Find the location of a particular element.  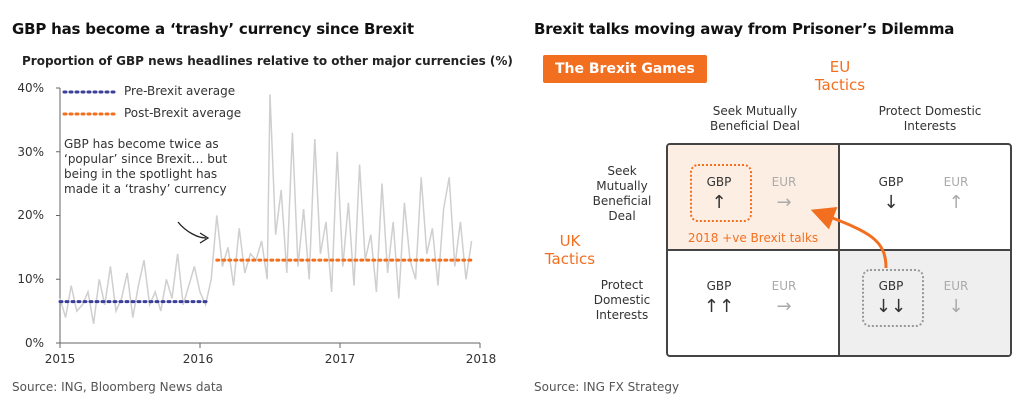

col-head-protect-interests: Protect Domestic Interests is located at coordinates (930, 119).